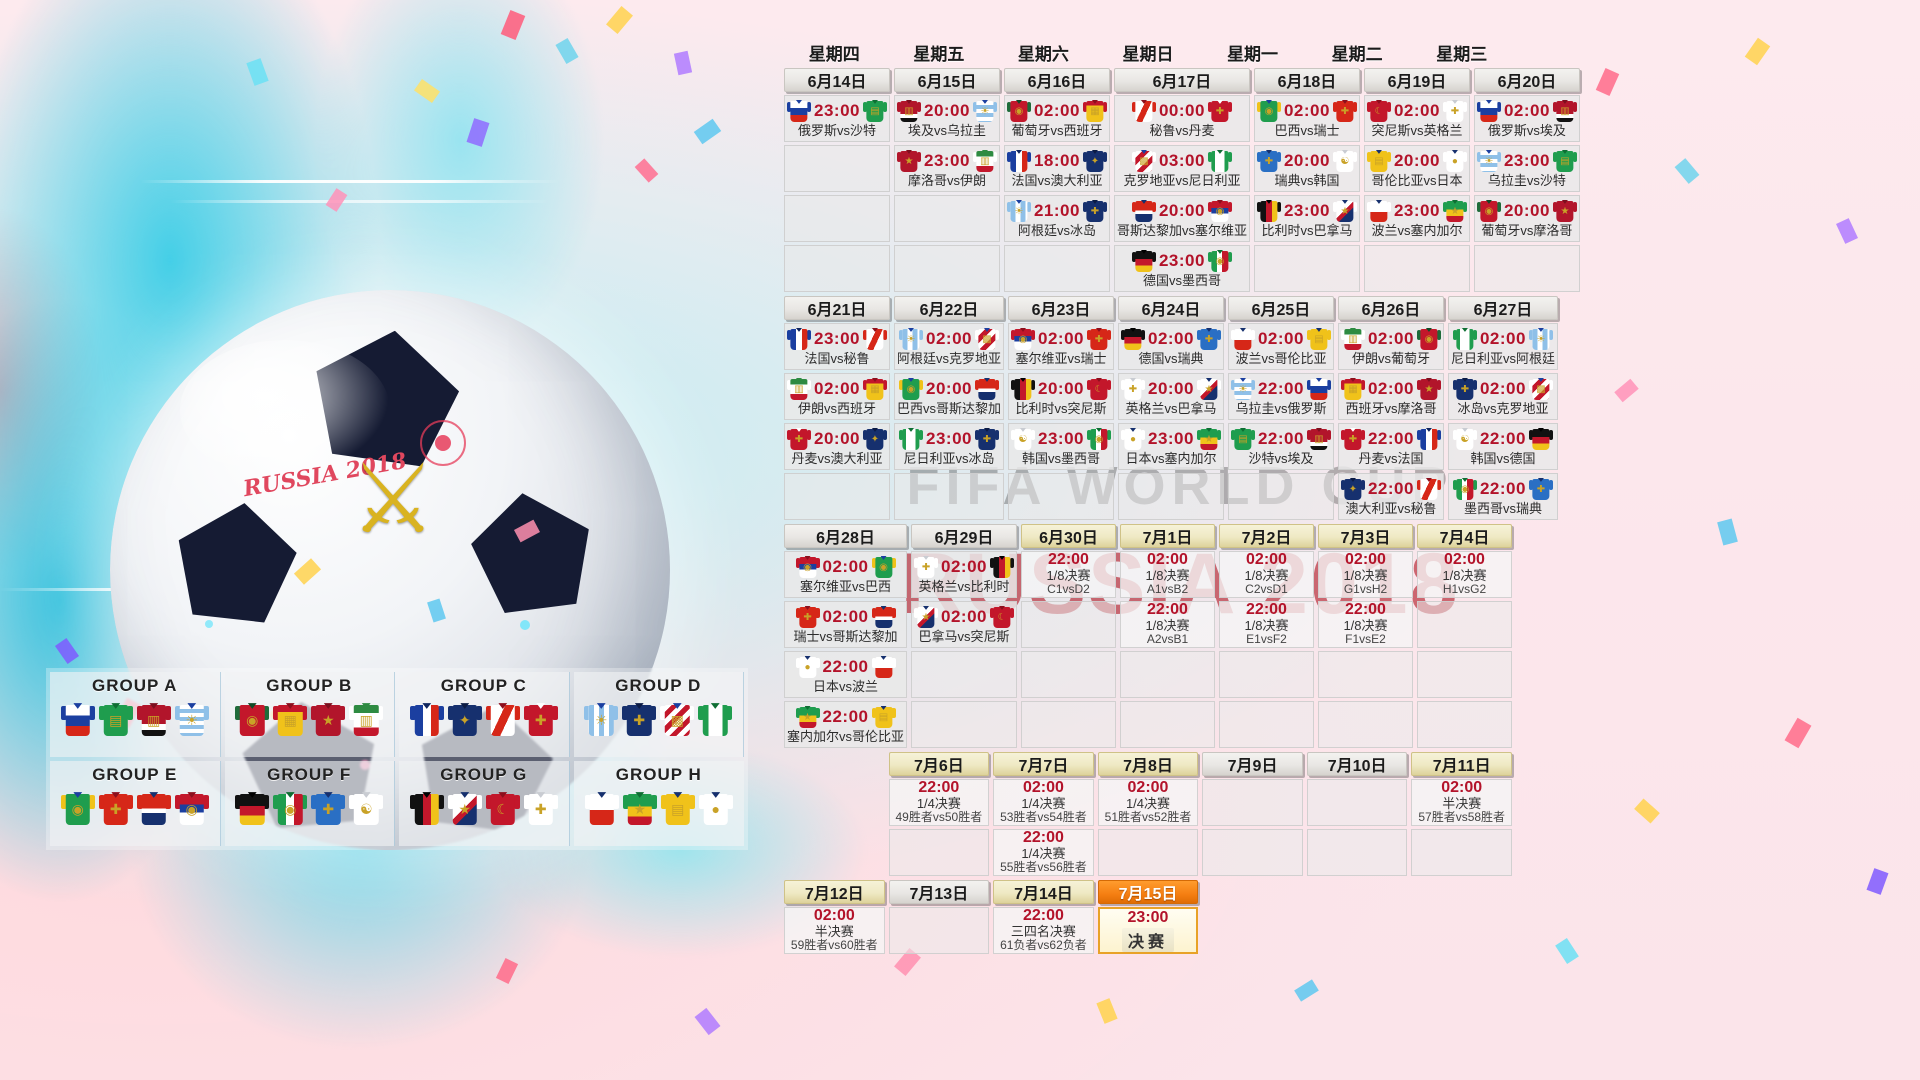 The width and height of the screenshot is (1920, 1080). Describe the element at coordinates (1148, 892) in the screenshot. I see `date-chip: 7月15日` at that location.